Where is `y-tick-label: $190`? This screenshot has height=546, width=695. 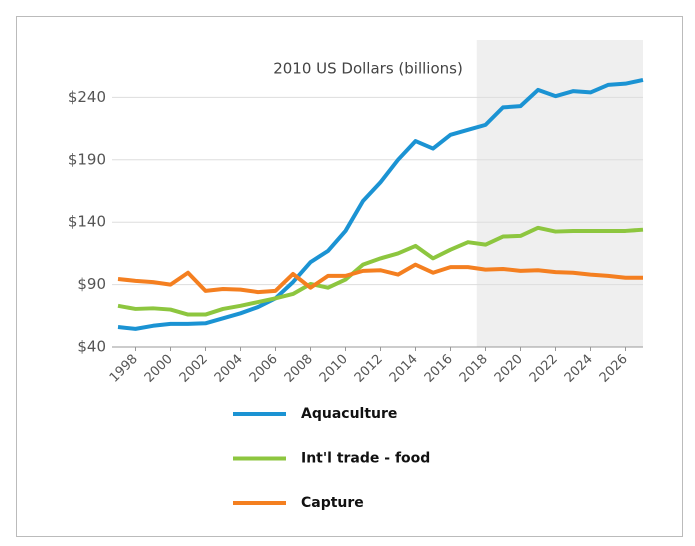
y-tick-label: $190 is located at coordinates (87, 159).